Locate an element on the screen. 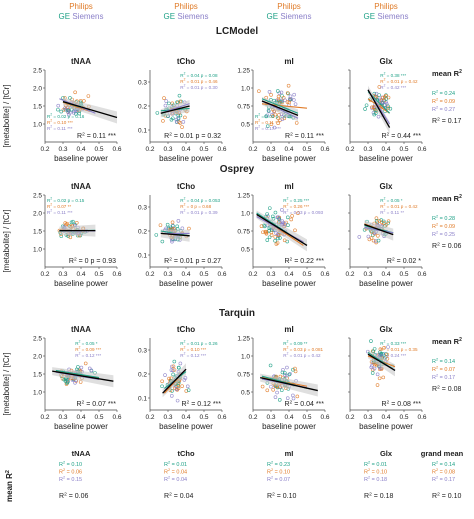 The height and width of the screenshot is (519, 474). panel-title: tCho is located at coordinates (186, 186).